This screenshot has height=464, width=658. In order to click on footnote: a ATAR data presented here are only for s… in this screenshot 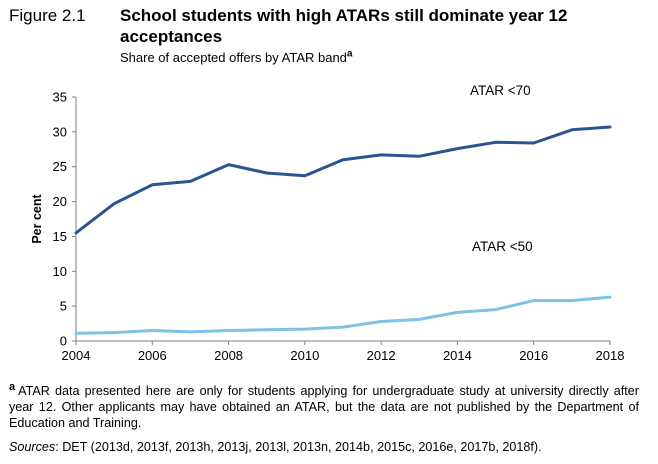, I will do `click(324, 405)`.